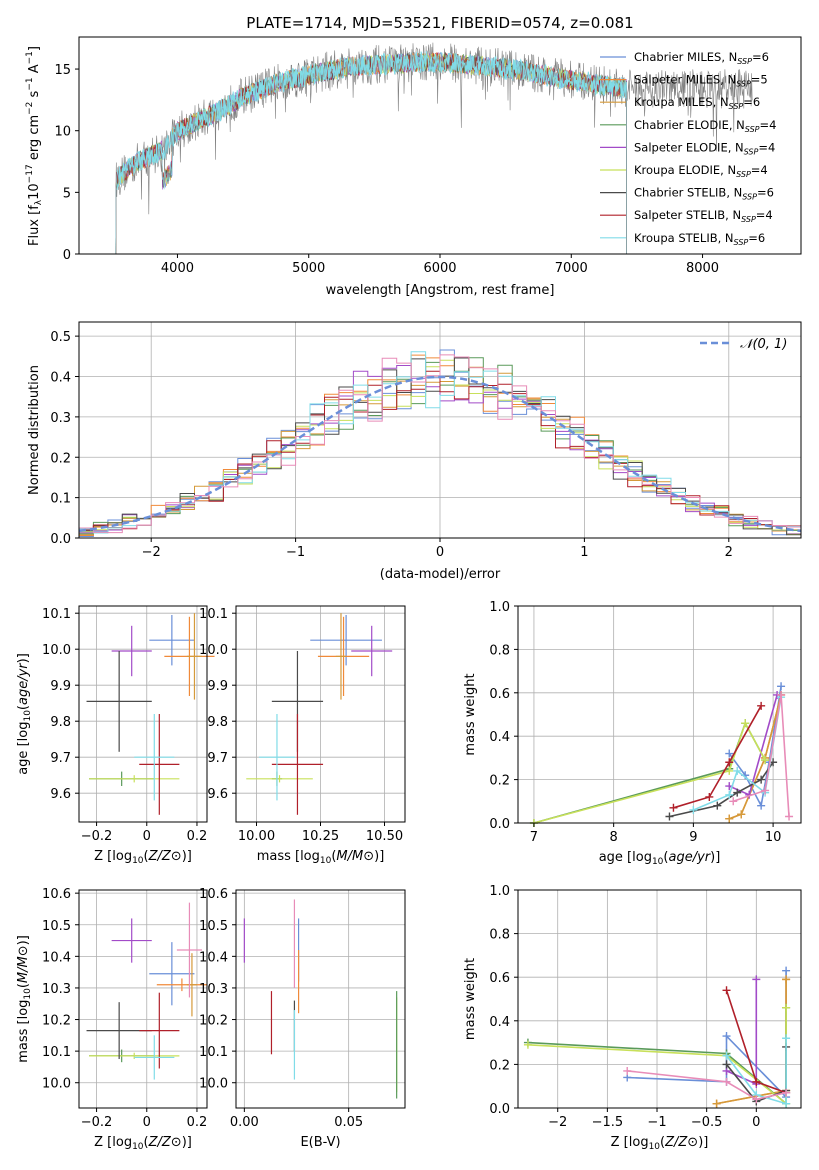  I want to click on xtick-label: −1, so click(656, 1122).